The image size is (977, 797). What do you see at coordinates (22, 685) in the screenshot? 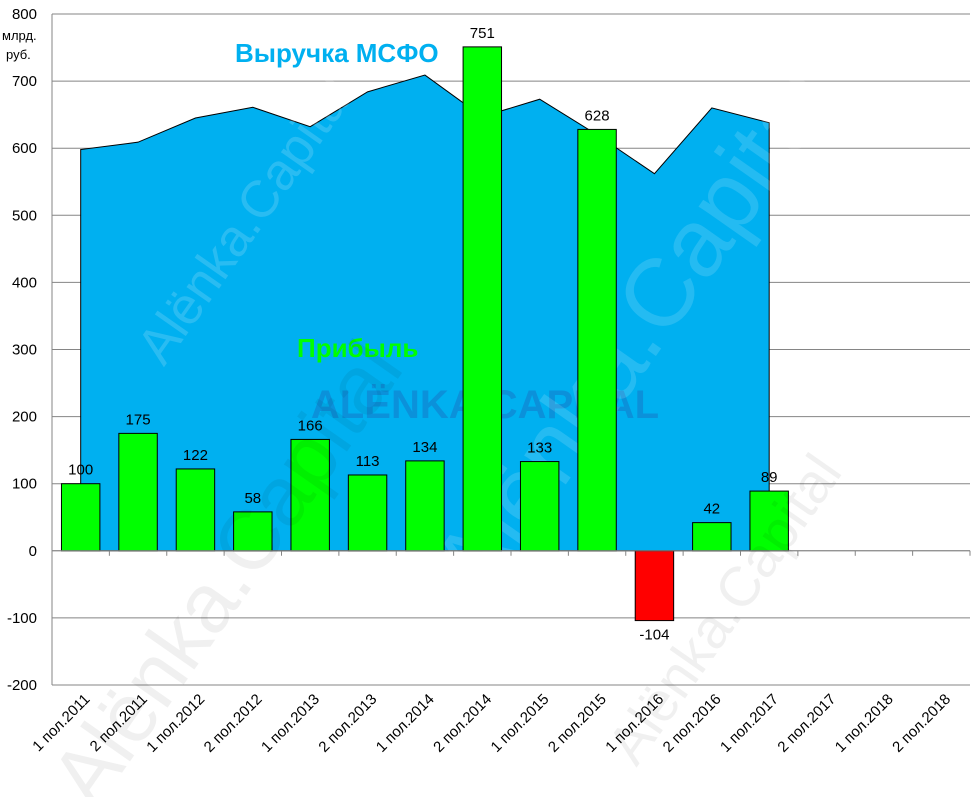
I see `y-tick-label: -200` at bounding box center [22, 685].